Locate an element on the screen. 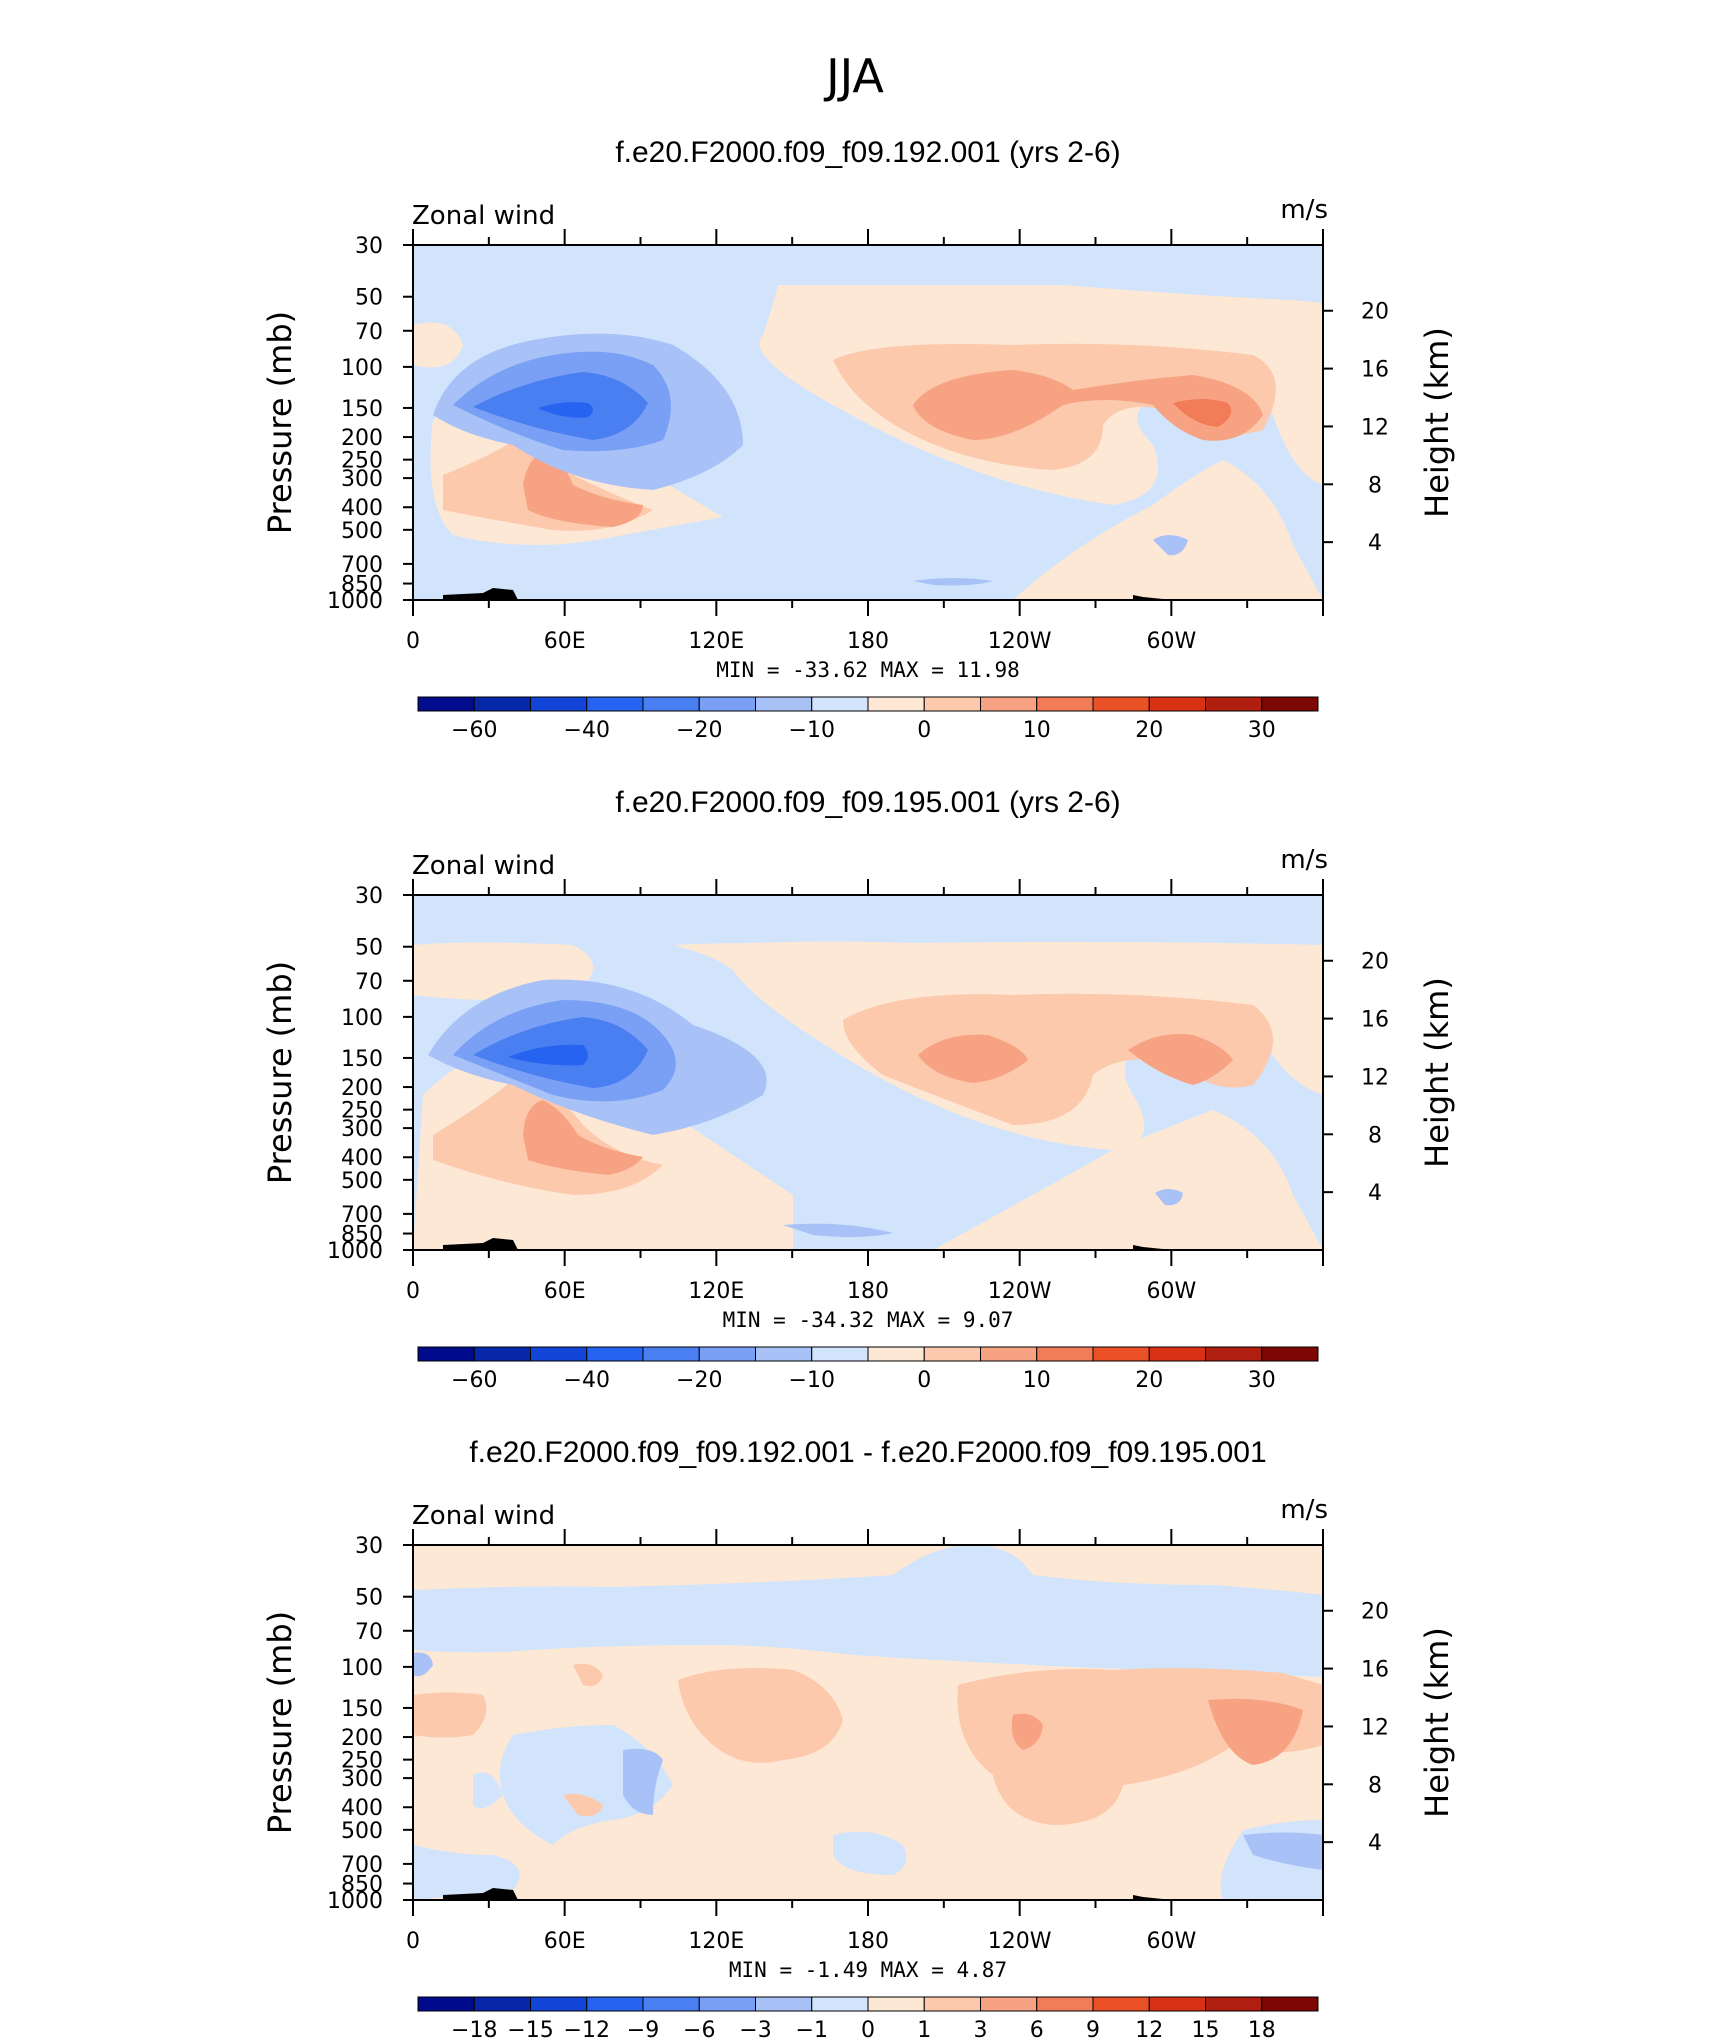 This screenshot has width=1710, height=2038. y-right-tick-label: 20 is located at coordinates (1375, 1612).